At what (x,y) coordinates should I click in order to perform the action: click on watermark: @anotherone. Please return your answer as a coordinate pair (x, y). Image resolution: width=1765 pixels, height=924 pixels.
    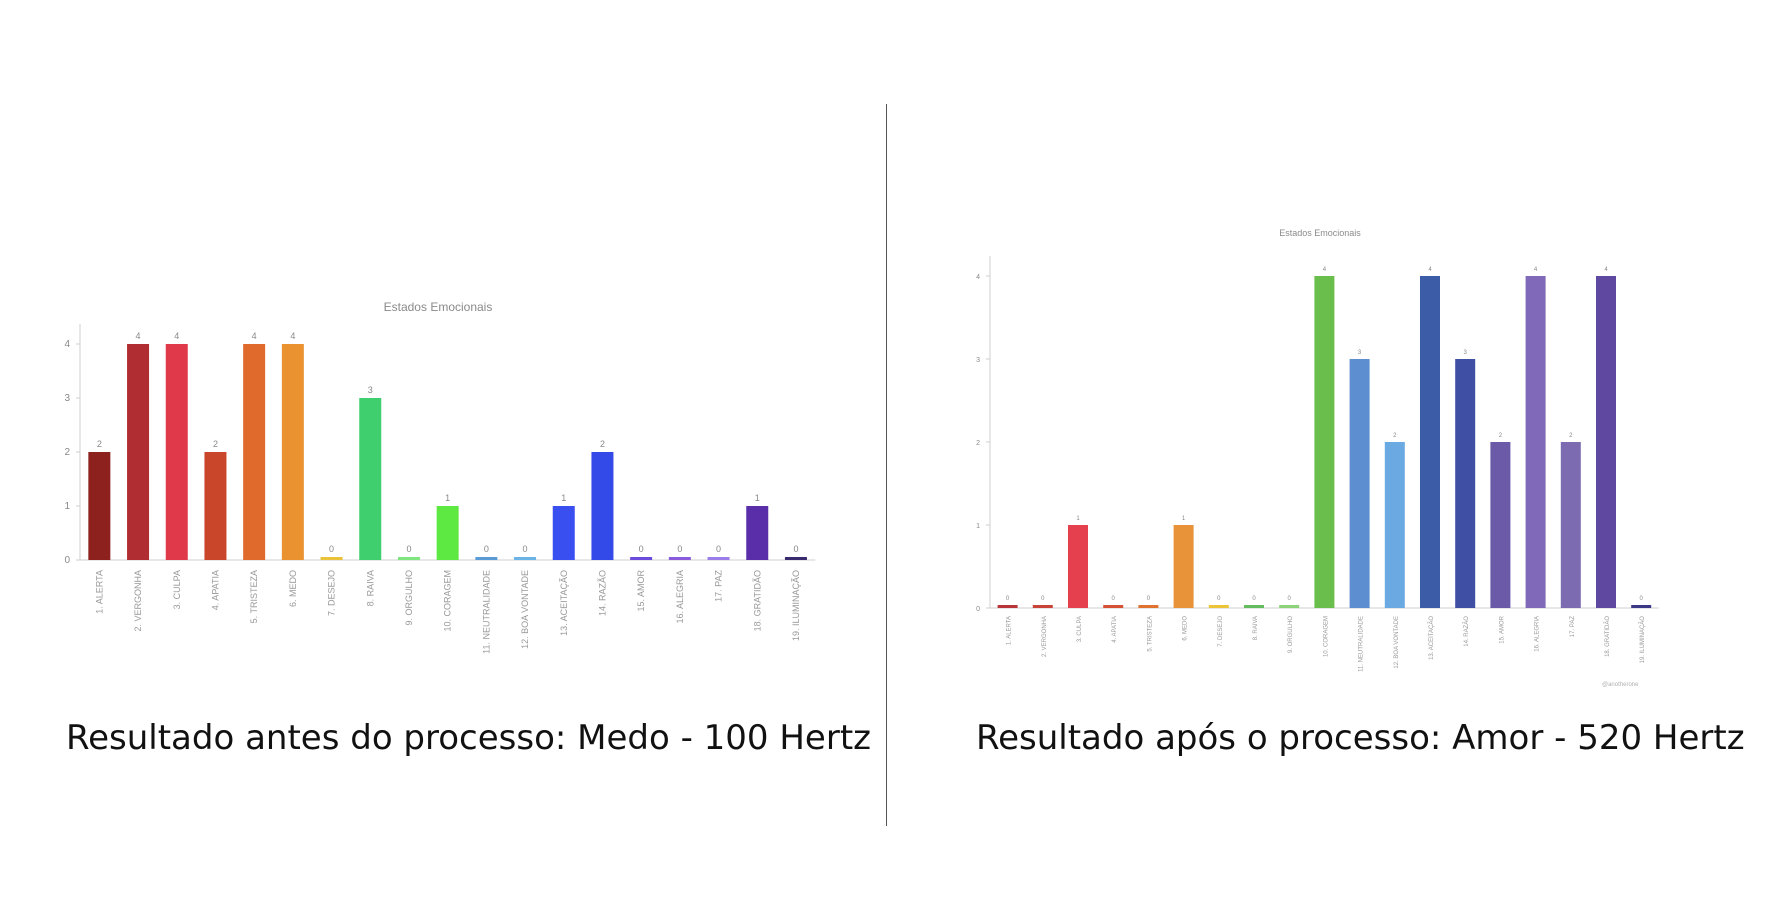
    Looking at the image, I should click on (1620, 685).